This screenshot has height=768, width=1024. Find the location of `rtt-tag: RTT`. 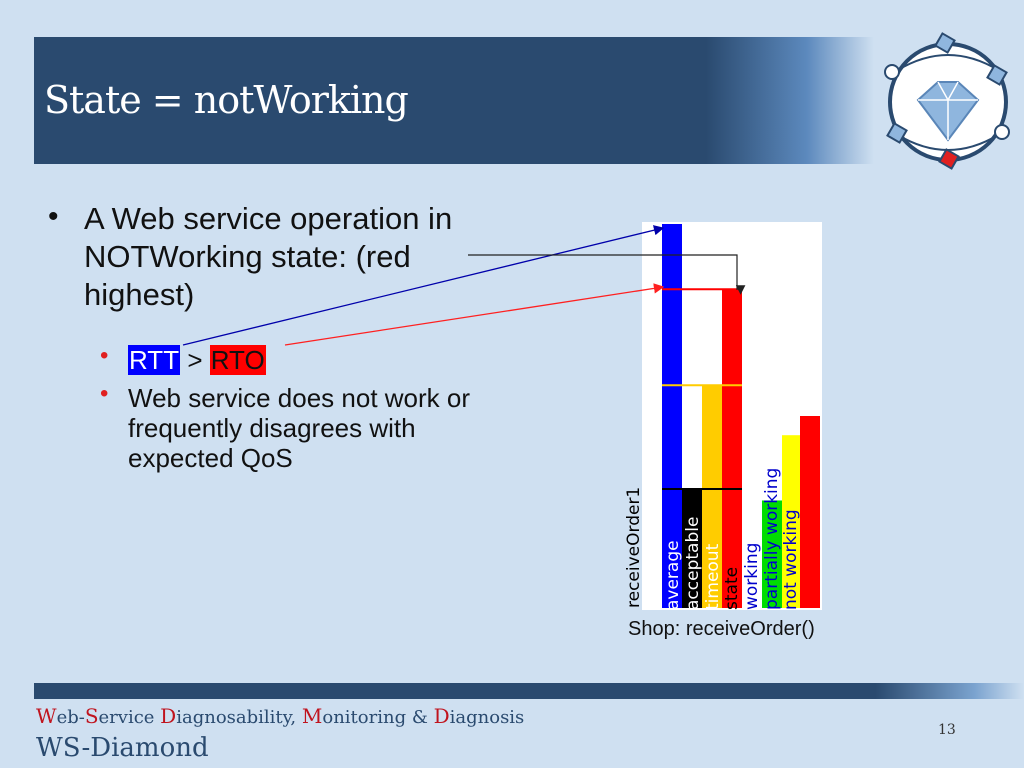

rtt-tag: RTT is located at coordinates (154, 360).